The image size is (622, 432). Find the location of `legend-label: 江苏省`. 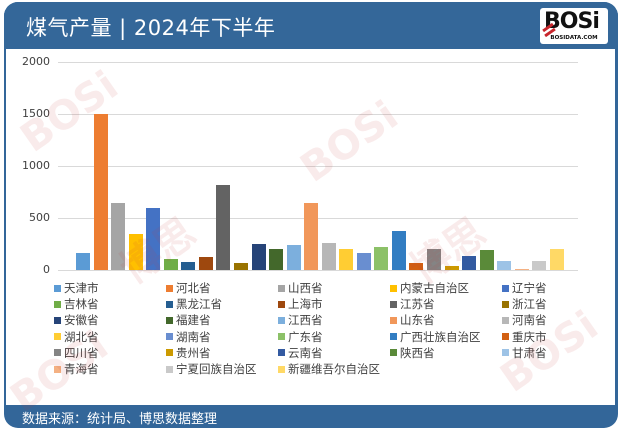

legend-label: 江苏省 is located at coordinates (417, 304).